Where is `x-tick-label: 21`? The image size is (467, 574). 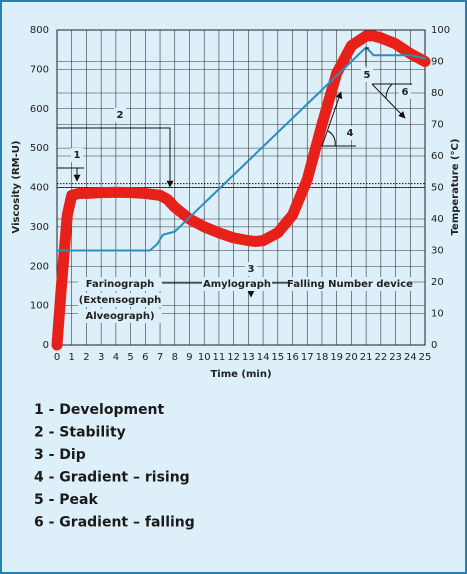
x-tick-label: 21 is located at coordinates (366, 357).